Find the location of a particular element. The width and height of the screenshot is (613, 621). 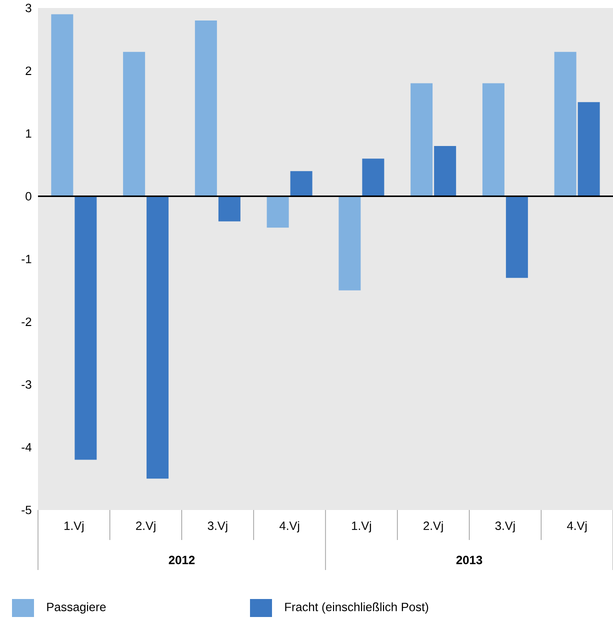

legend-label: Fracht (einschließlich Post) is located at coordinates (356, 608).